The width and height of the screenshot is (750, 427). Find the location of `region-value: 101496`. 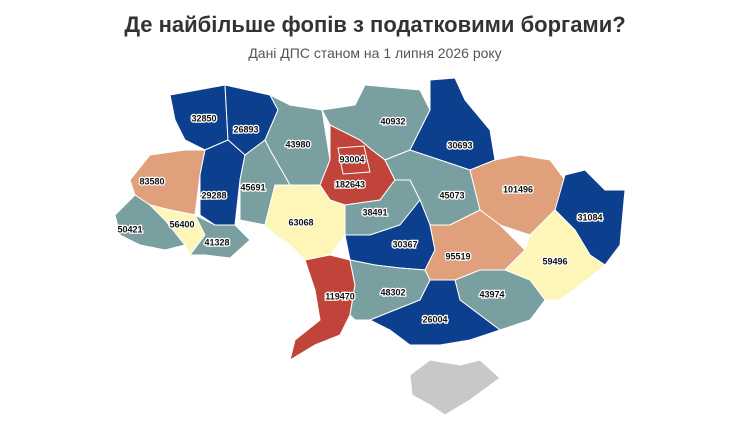

region-value: 101496 is located at coordinates (518, 189).